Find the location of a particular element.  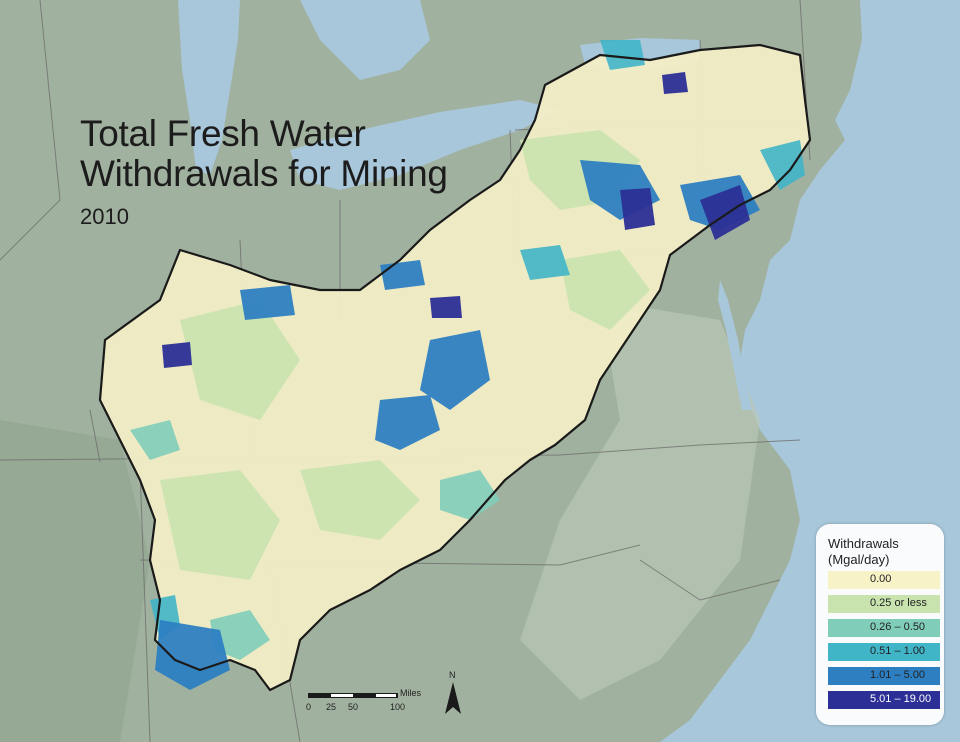

legend-item: 0.25 or less is located at coordinates (884, 604).